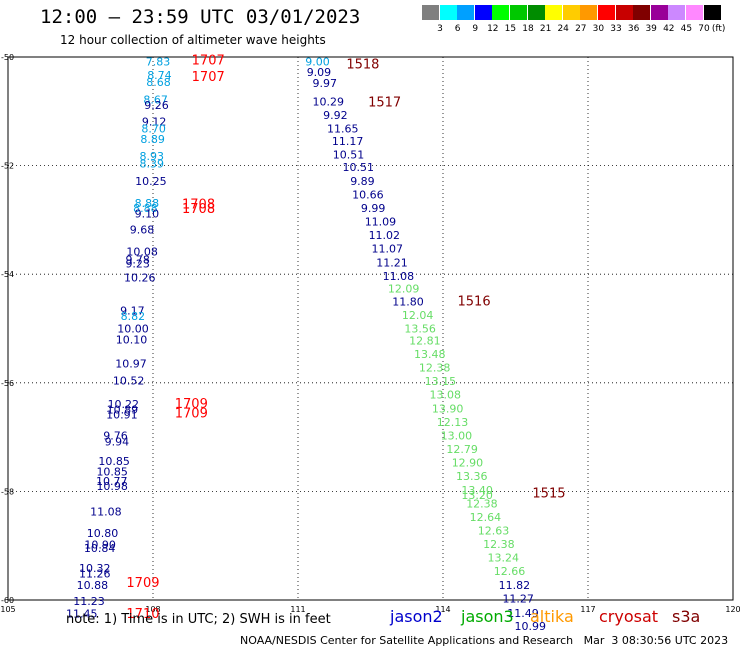 The image size is (740, 650). What do you see at coordinates (503, 558) in the screenshot?
I see `wave-height-value: 13.24` at bounding box center [503, 558].